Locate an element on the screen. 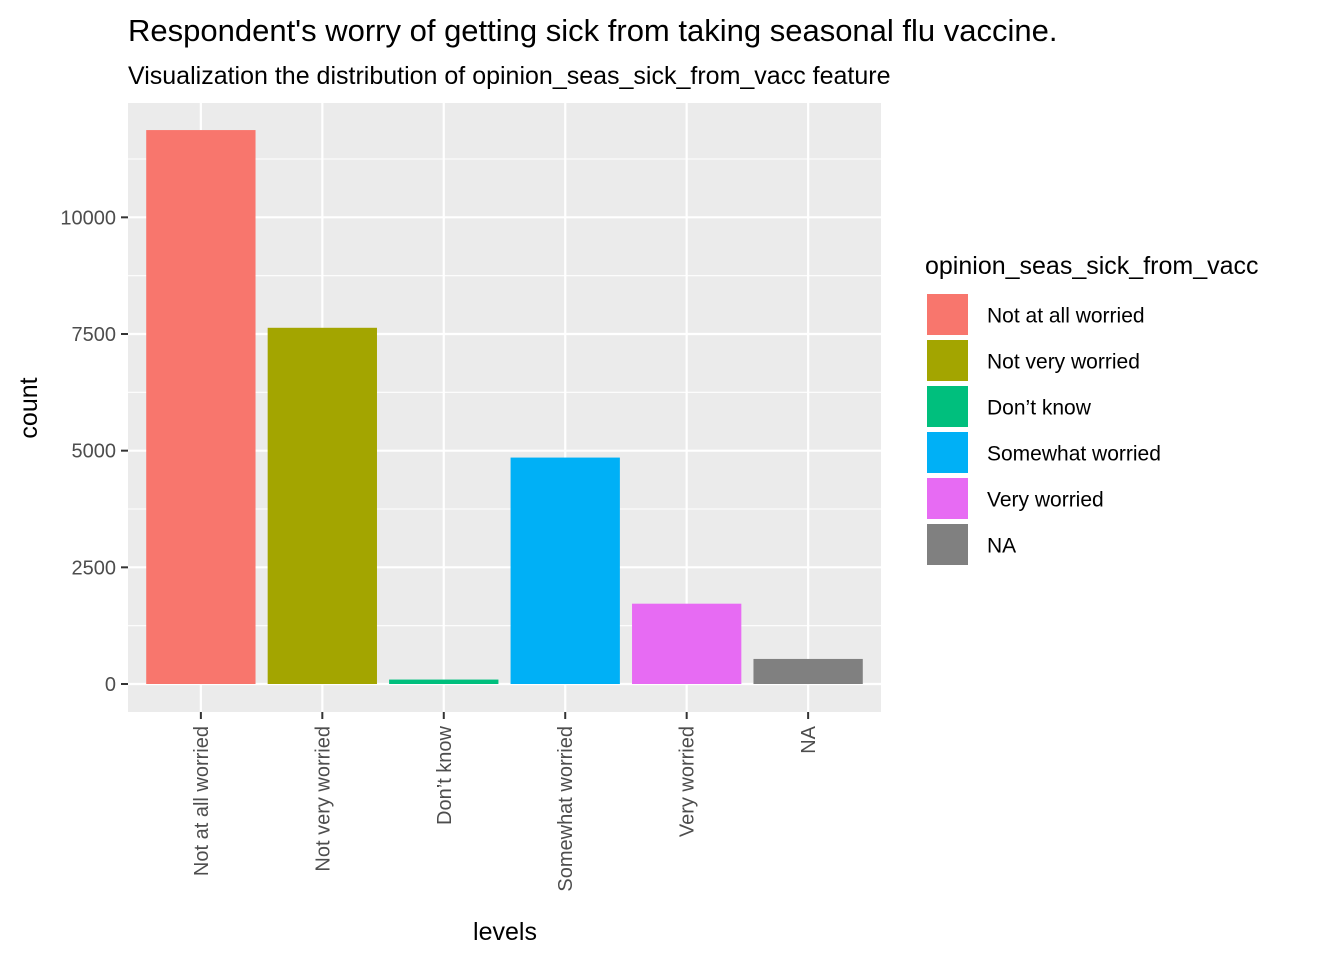 This screenshot has height=965, width=1344. legend-label: Not very worried is located at coordinates (1063, 362).